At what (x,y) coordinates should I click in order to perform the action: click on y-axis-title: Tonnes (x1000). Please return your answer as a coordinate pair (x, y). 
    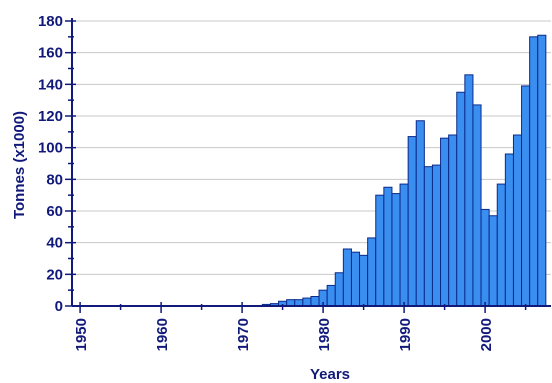
    Looking at the image, I should click on (19, 165).